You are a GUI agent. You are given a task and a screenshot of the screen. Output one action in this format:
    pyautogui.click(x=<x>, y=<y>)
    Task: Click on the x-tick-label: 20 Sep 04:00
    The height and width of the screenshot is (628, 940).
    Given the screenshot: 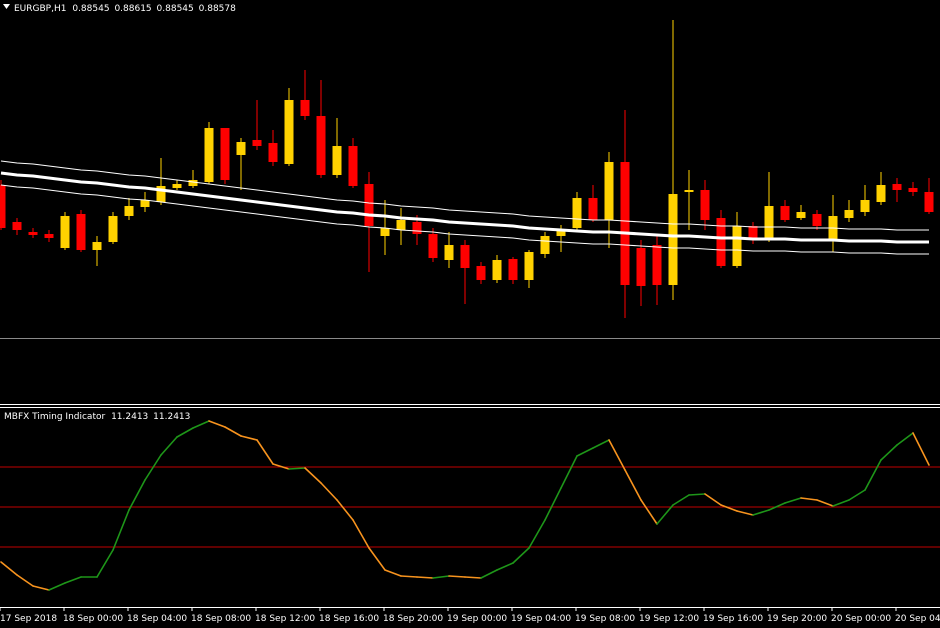 What is the action you would take?
    pyautogui.click(x=917, y=619)
    